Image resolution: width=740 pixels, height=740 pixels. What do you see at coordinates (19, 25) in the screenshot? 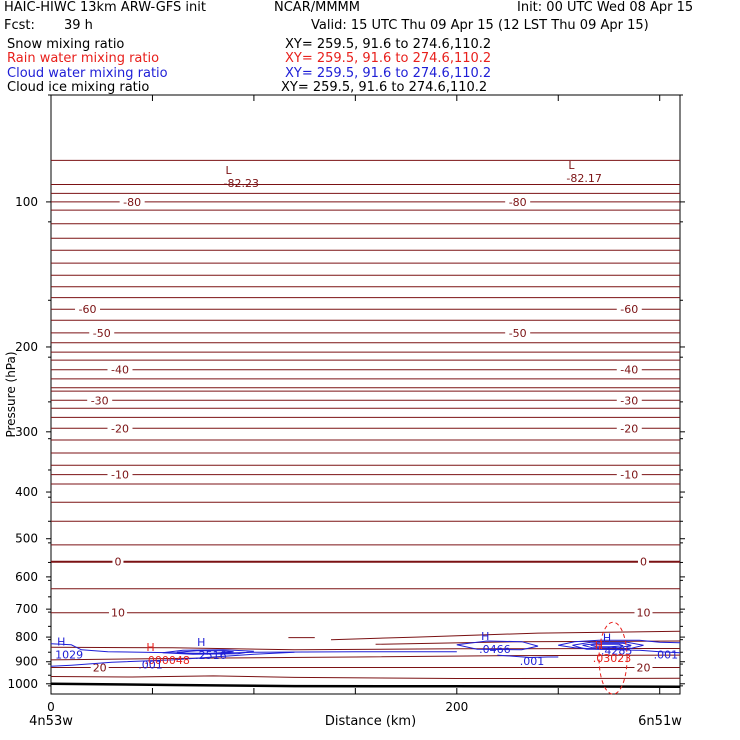
I see `fcst-label: Fcst:` at bounding box center [19, 25].